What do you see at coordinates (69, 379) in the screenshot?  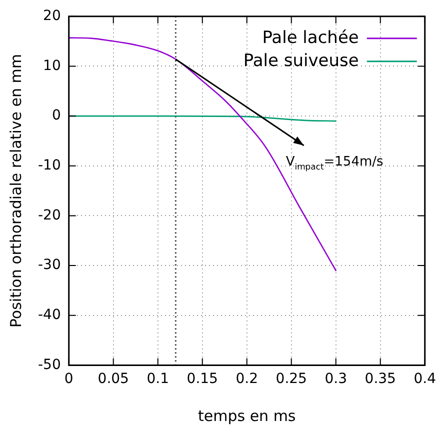 I see `x-tick-label: 0` at bounding box center [69, 379].